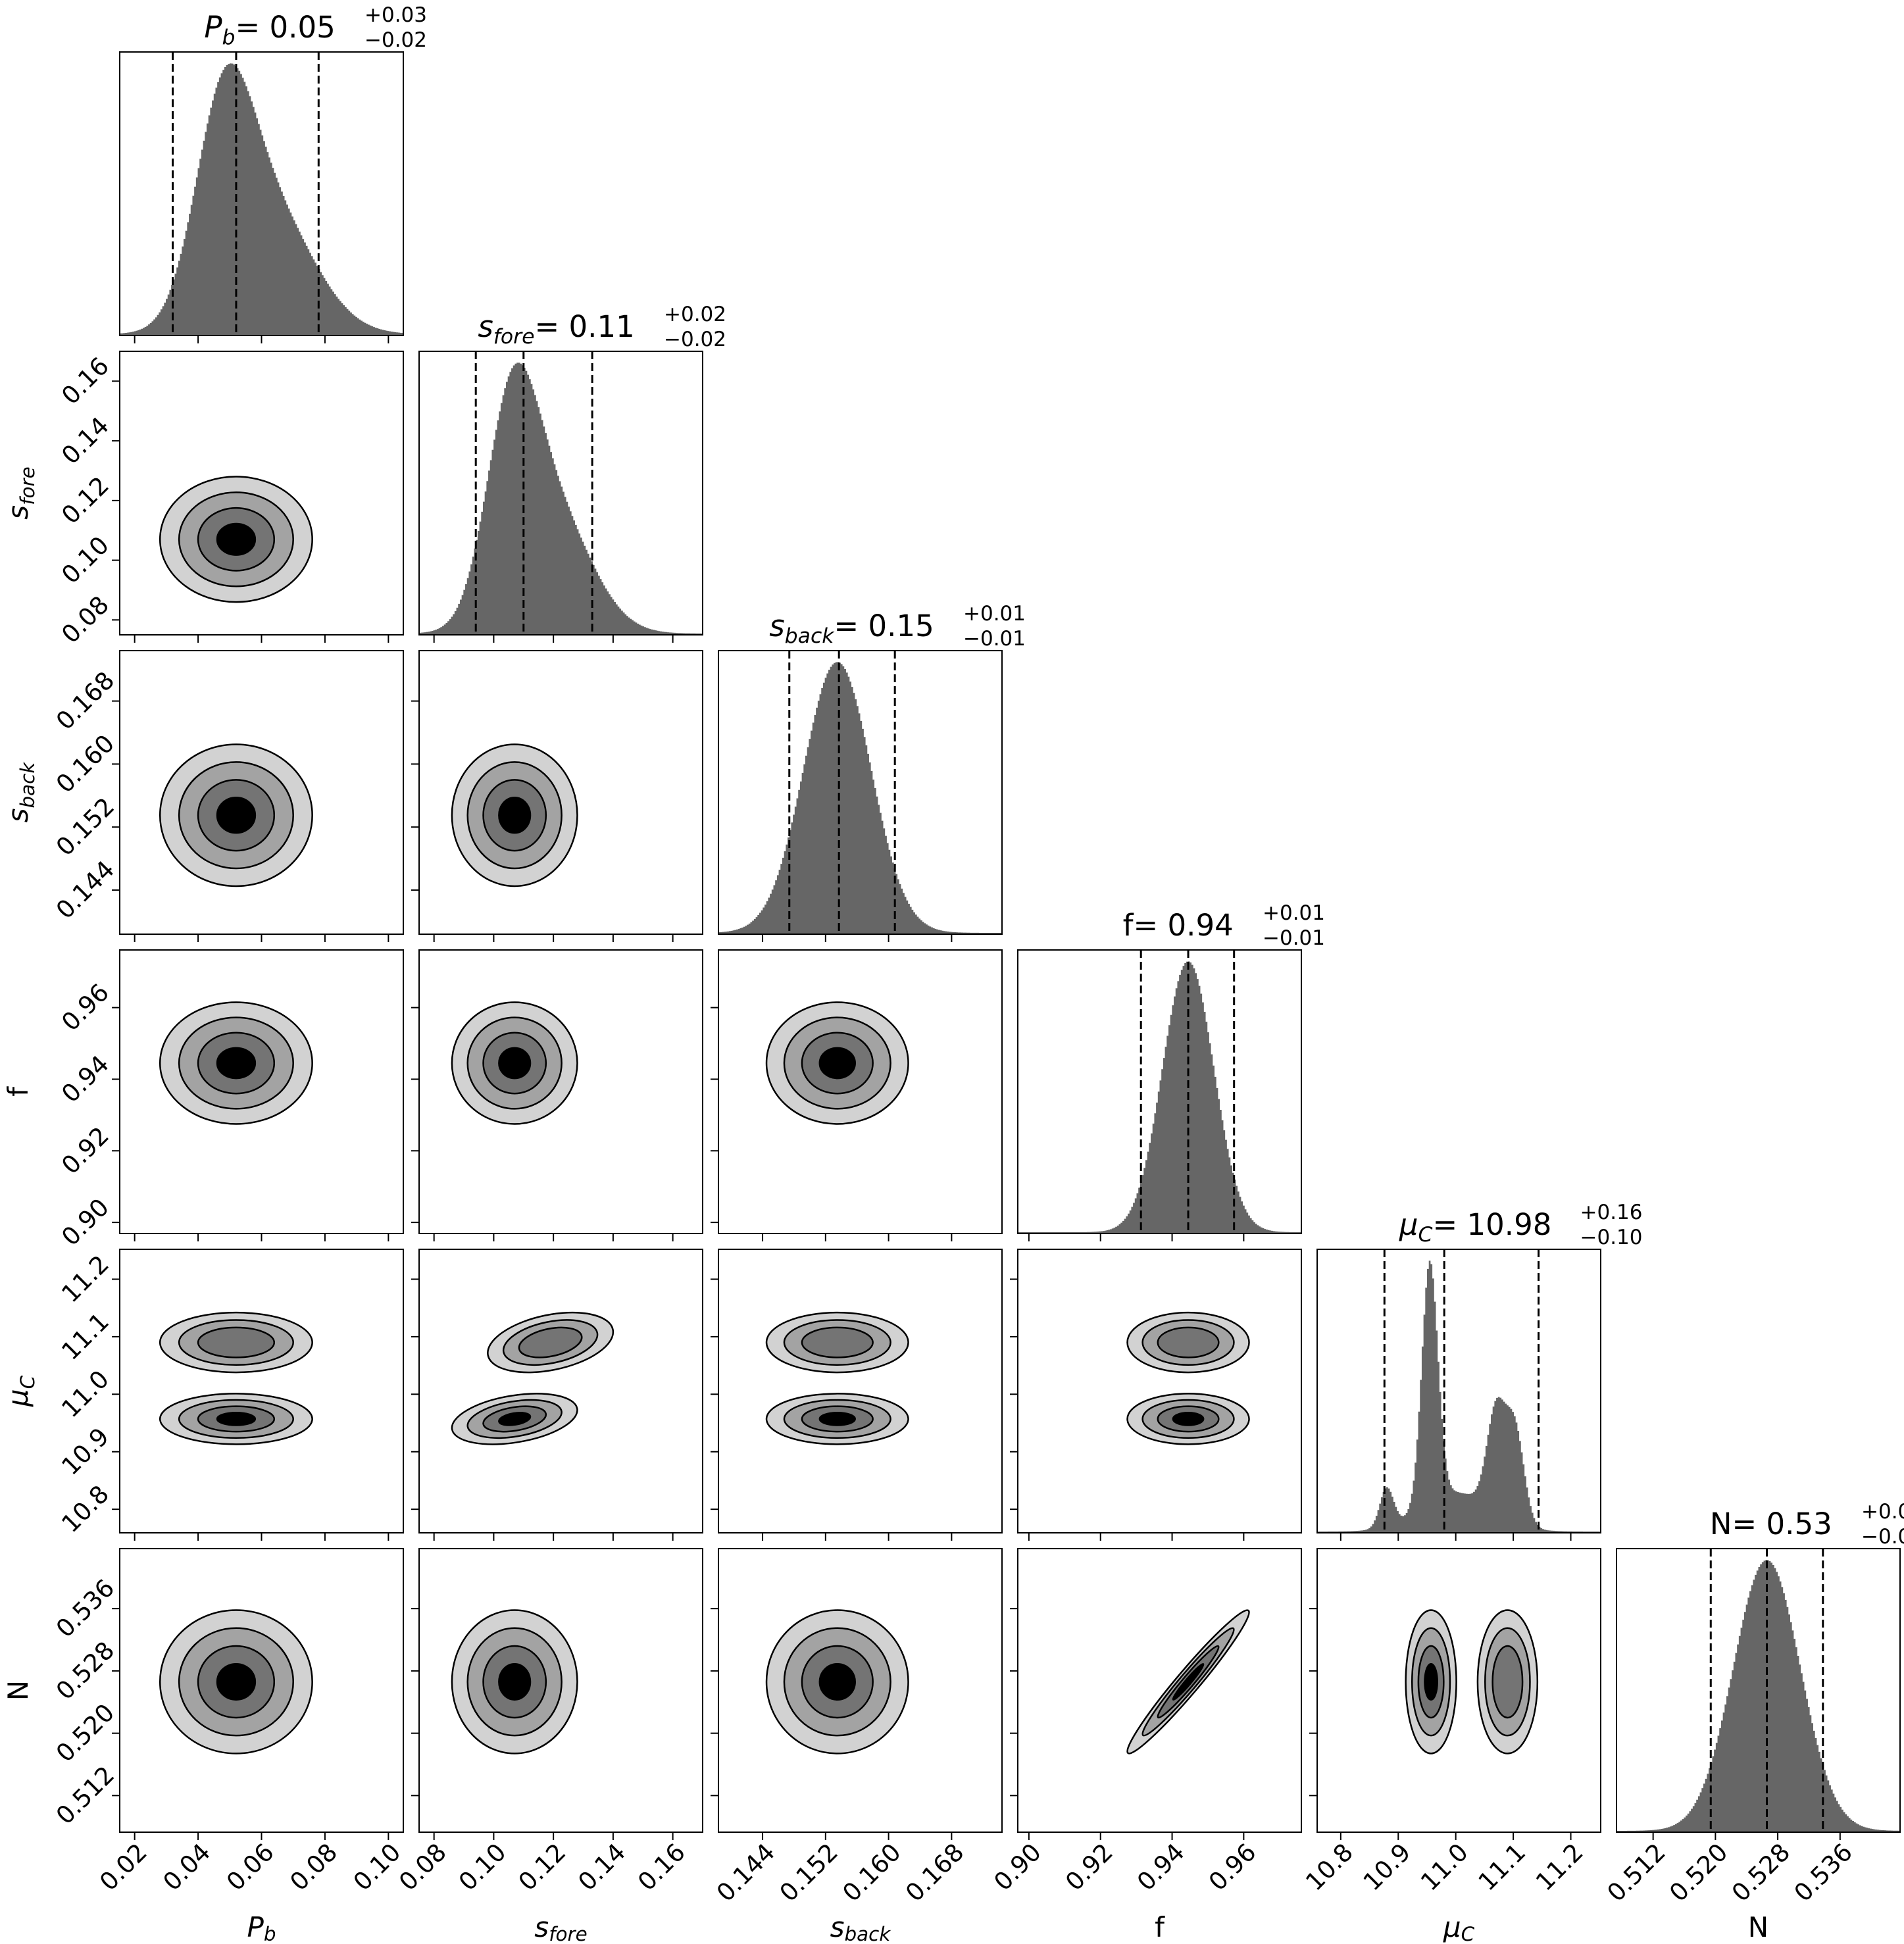  I want to click on x-tick-label: 0.528, so click(1760, 1872).